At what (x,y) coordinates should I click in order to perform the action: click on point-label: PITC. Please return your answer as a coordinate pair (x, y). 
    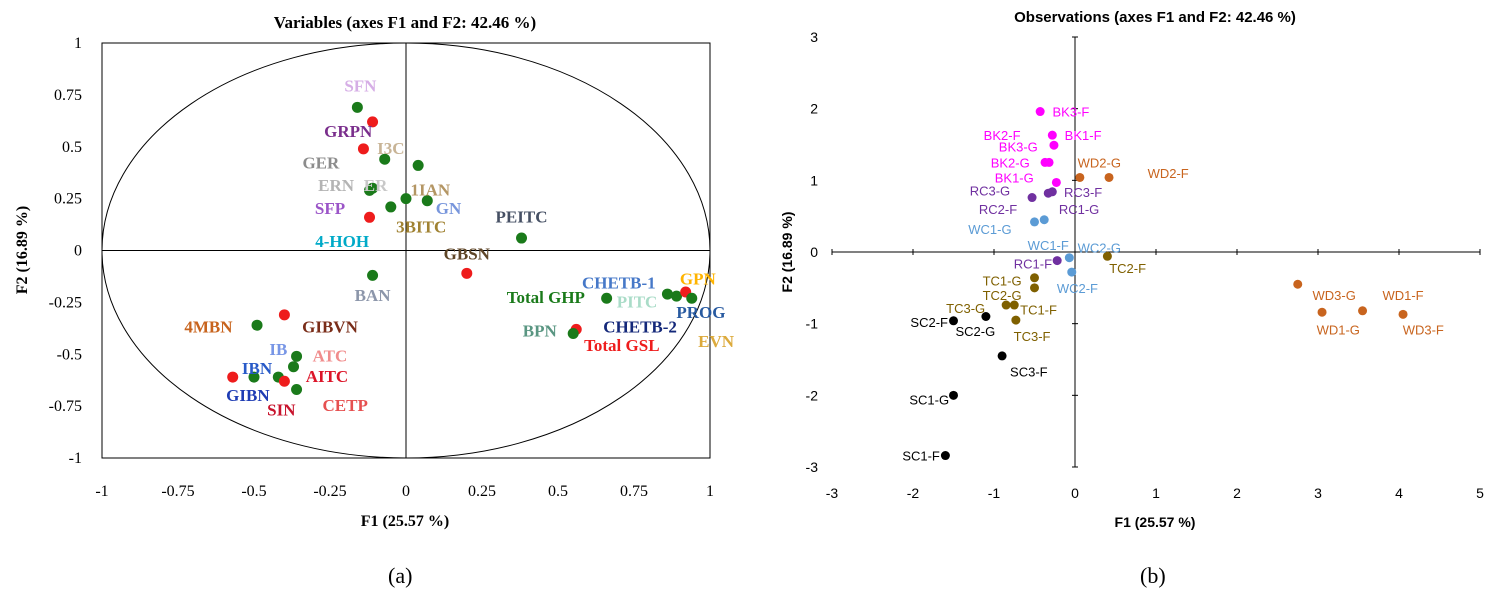
    Looking at the image, I should click on (637, 301).